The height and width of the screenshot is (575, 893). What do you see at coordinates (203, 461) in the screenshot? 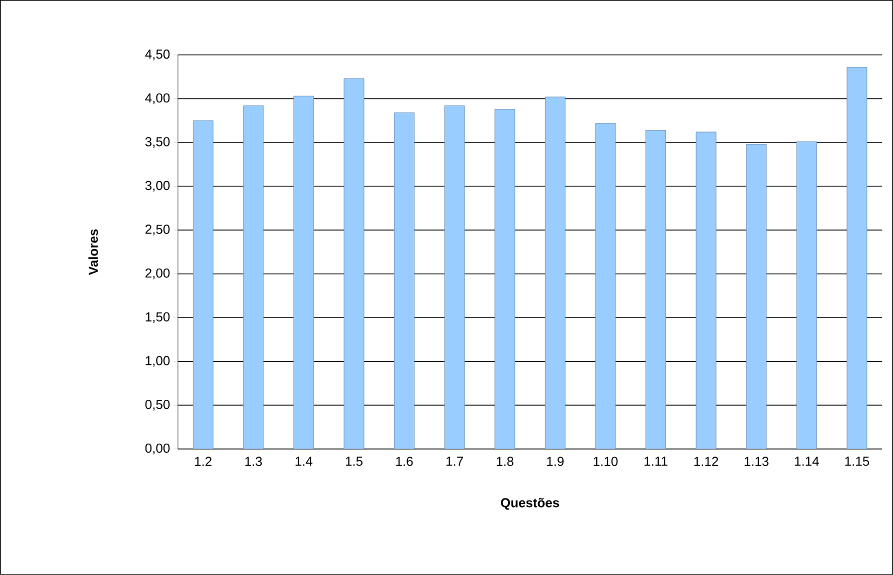
I see `x-tick-label: 1.2` at bounding box center [203, 461].